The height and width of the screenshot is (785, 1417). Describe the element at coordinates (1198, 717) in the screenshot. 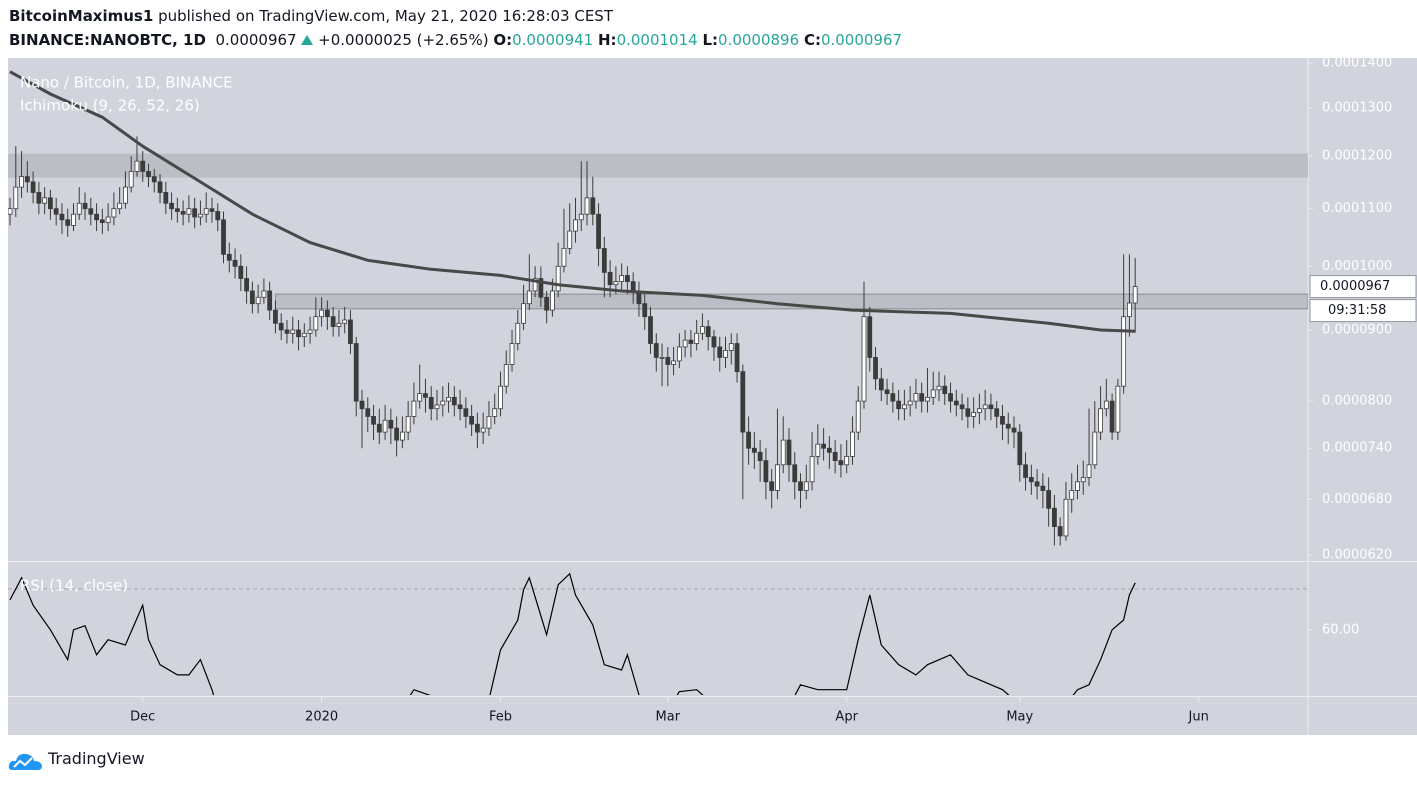

I see `x-tick-label: Jun` at that location.